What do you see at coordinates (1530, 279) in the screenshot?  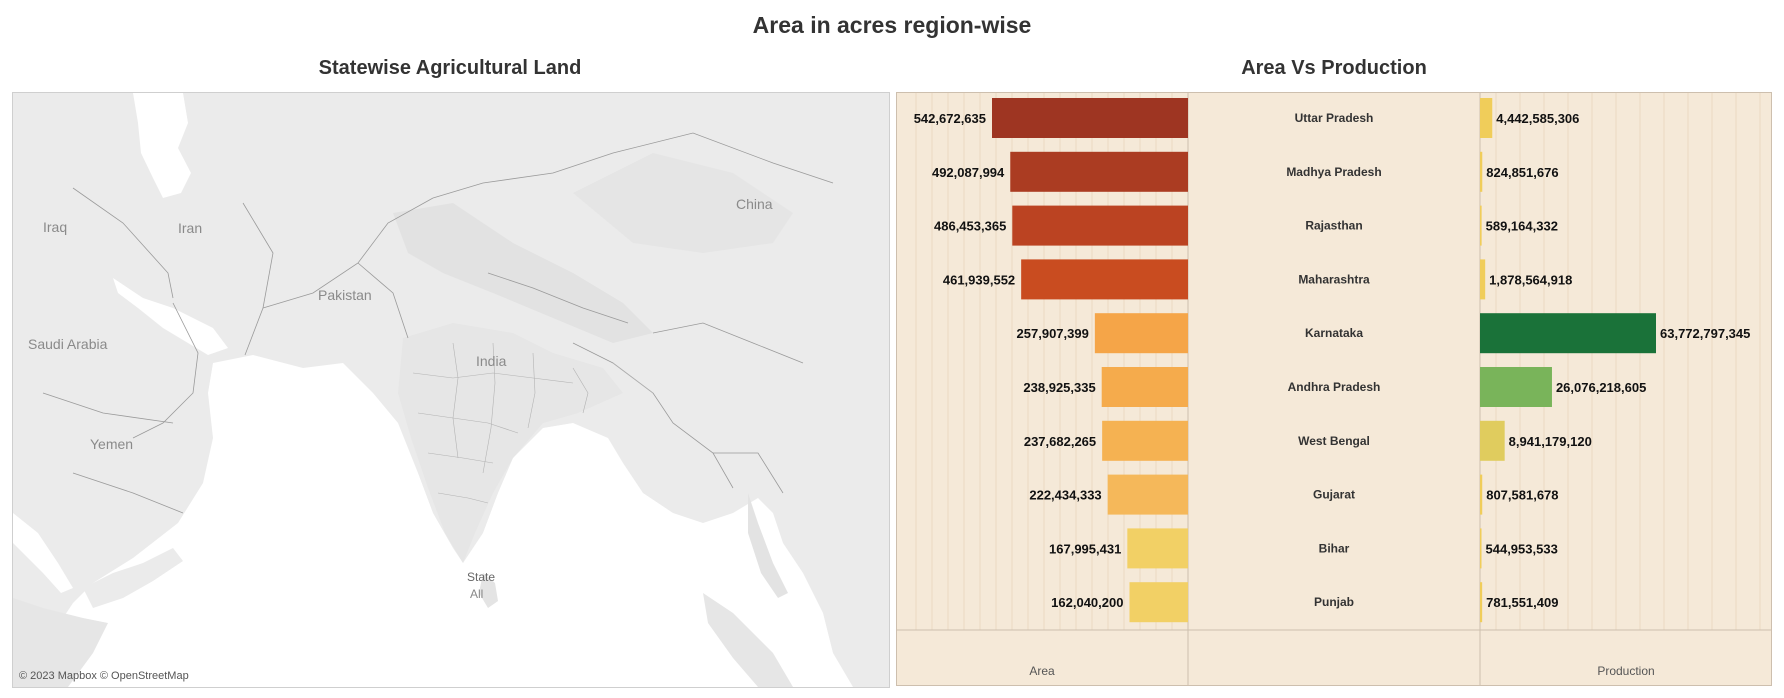 I see `production-value-label: 1,878,564,918` at bounding box center [1530, 279].